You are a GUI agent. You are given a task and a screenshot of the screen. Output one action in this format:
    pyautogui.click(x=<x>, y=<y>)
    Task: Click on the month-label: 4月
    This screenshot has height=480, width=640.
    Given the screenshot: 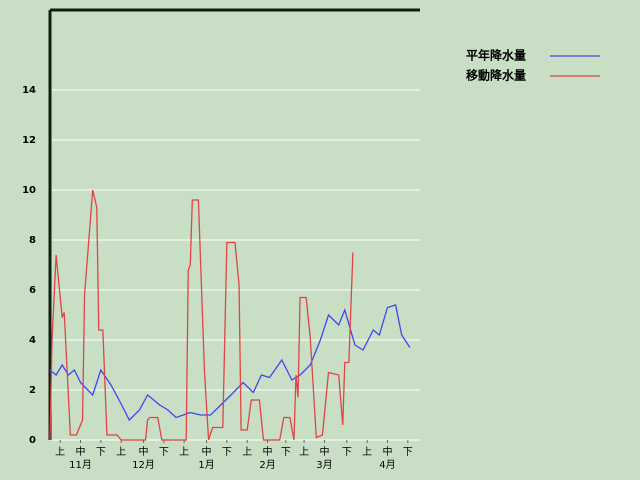 What is the action you would take?
    pyautogui.click(x=387, y=465)
    